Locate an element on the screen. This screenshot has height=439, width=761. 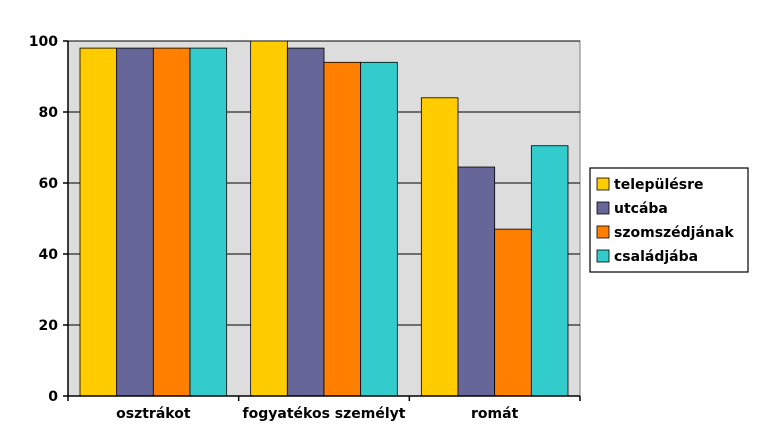
legend-label: utcába is located at coordinates (641, 209).